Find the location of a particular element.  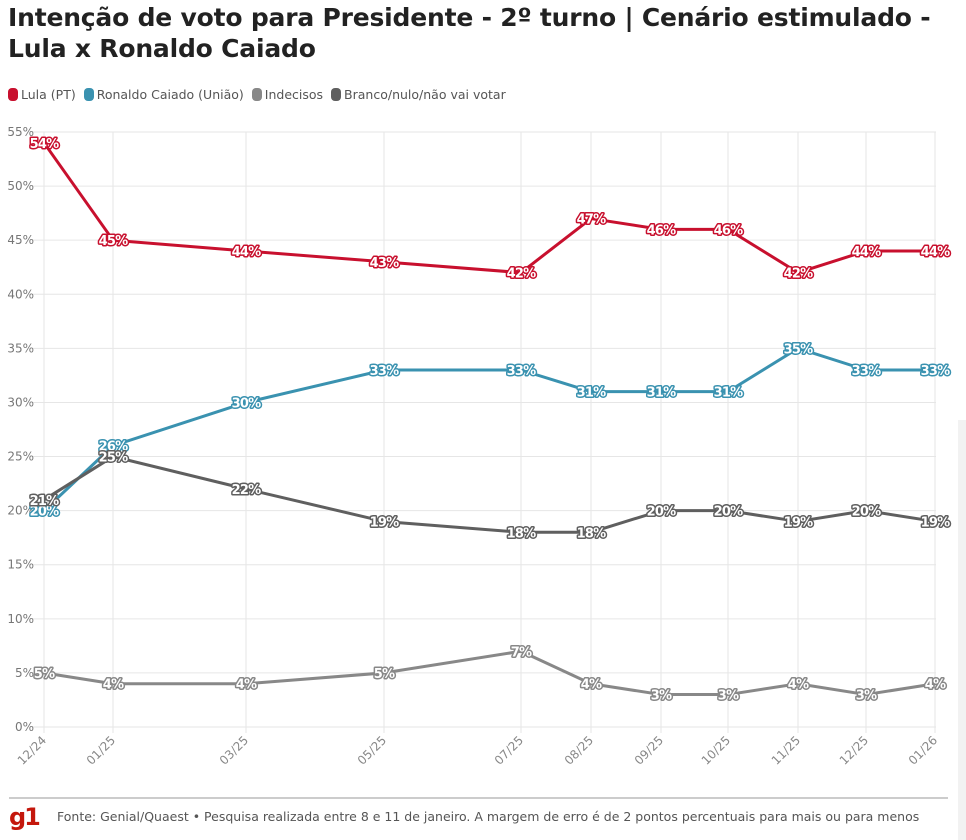

data-label-caiado: 26% is located at coordinates (113, 447).